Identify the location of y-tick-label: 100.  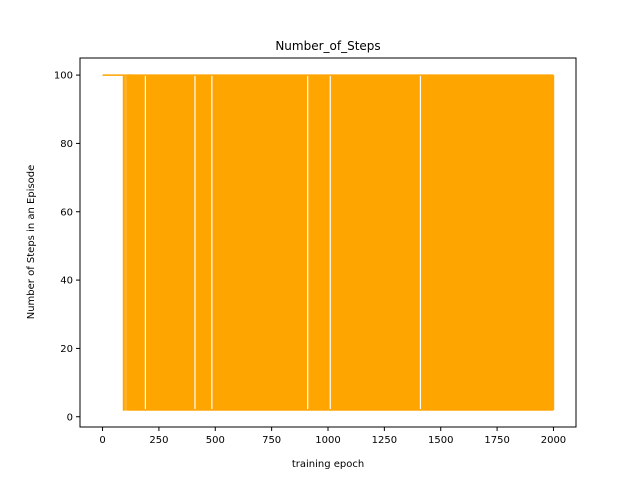
(63, 76).